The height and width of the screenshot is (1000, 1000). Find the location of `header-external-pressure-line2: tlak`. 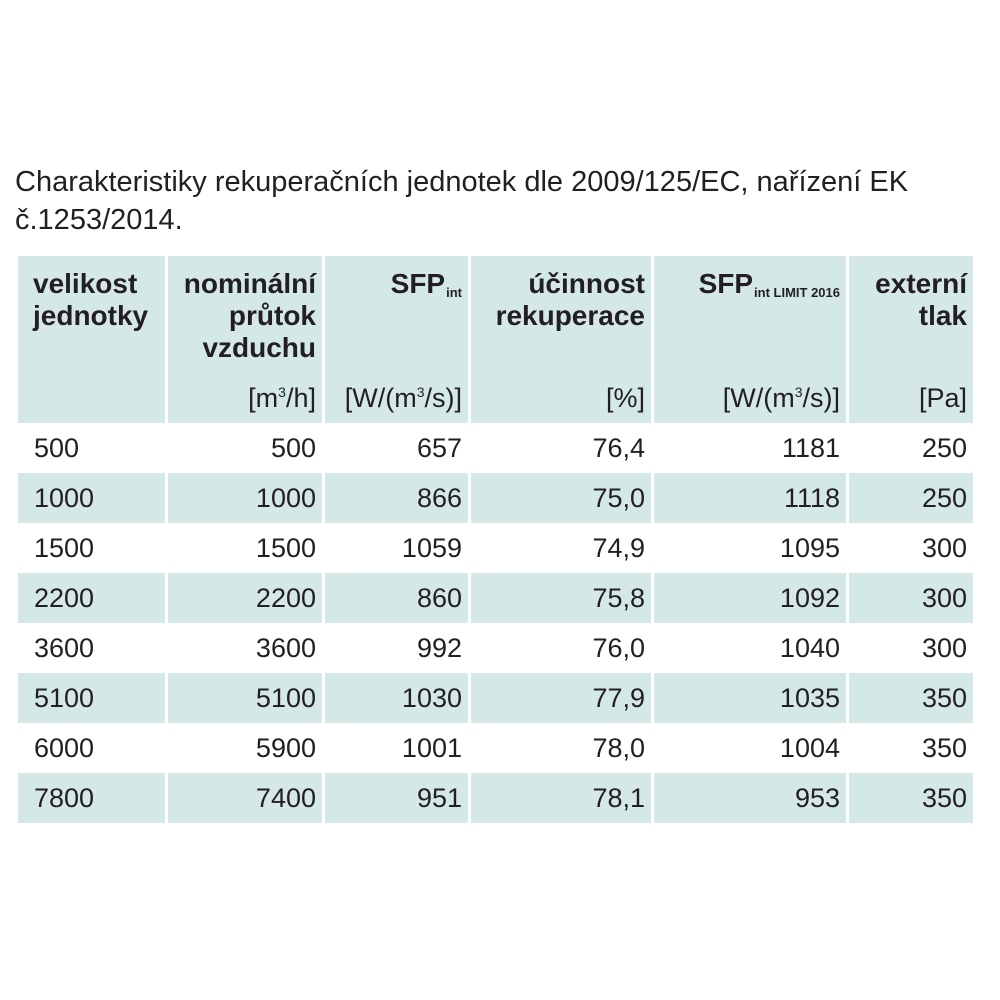

header-external-pressure-line2: tlak is located at coordinates (942, 315).